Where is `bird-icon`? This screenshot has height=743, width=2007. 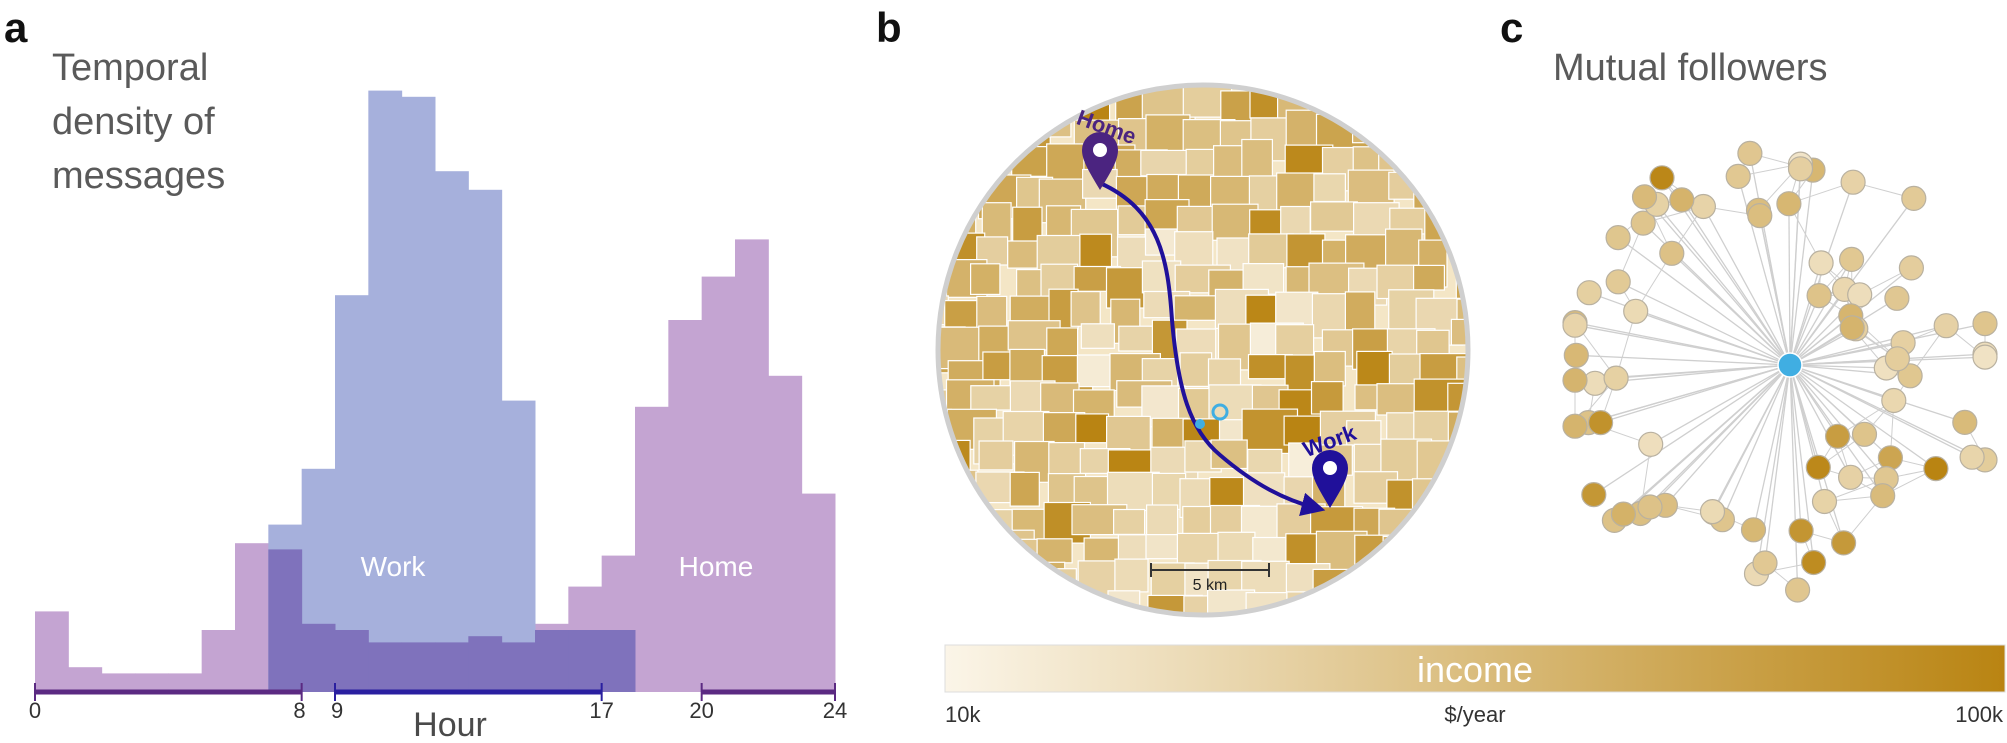
bird-icon is located at coordinates (1212, 416).